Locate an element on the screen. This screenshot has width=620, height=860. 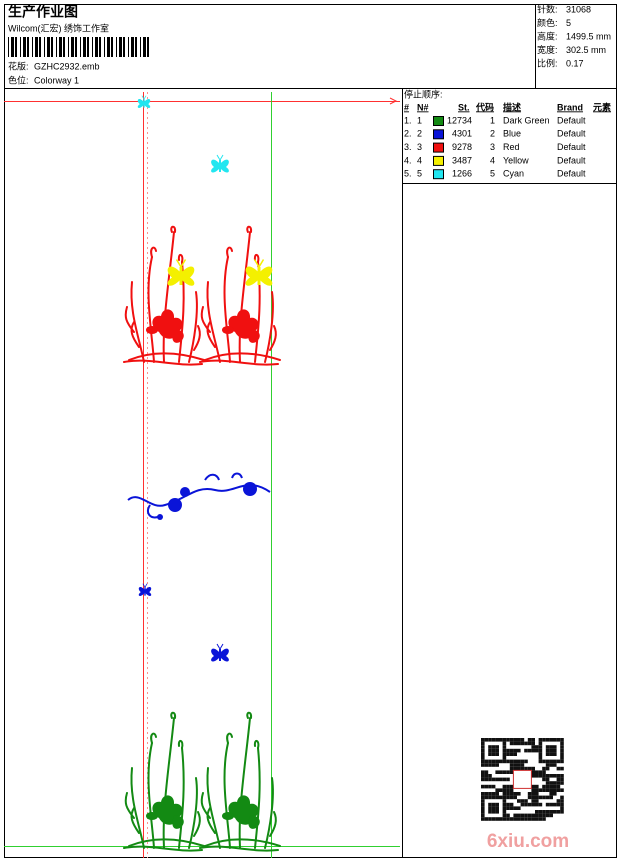
column-header: 元素 is located at coordinates (602, 106).